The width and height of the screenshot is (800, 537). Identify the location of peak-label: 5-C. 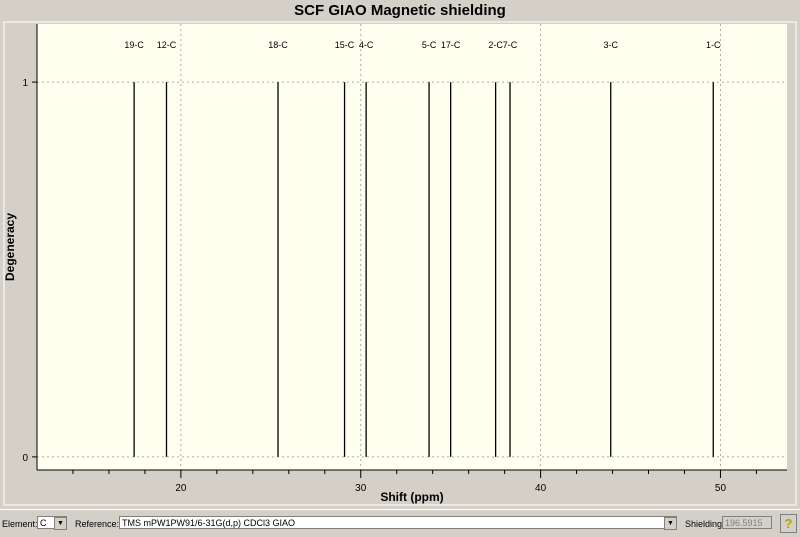
(429, 45).